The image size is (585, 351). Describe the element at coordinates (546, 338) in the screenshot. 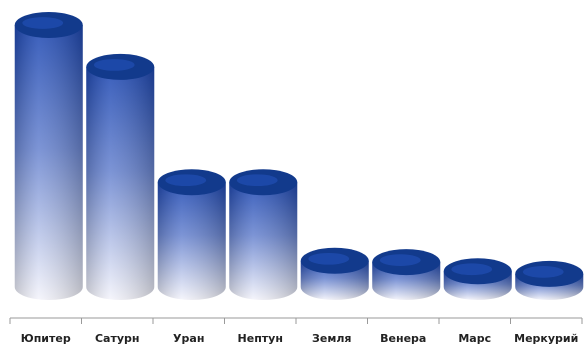

I see `x-tick-label: Меркурий` at that location.